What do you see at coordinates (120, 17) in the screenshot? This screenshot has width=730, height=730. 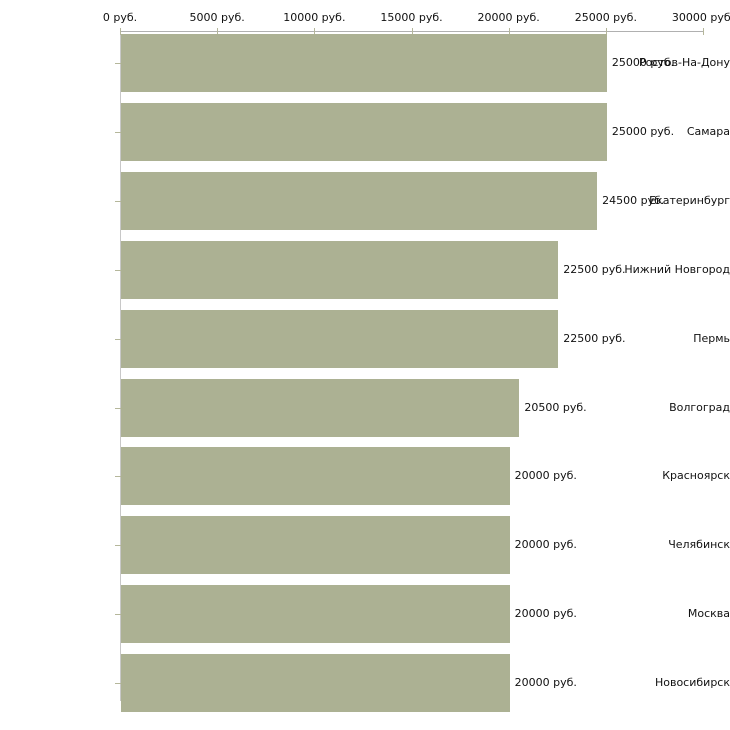 I see `x-axis-tick-label: 0 руб.` at bounding box center [120, 17].